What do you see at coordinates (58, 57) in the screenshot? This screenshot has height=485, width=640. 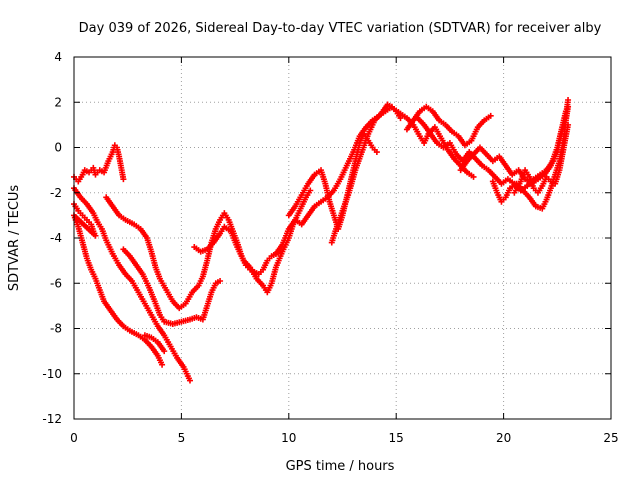 I see `y-tick-label: 4` at bounding box center [58, 57].